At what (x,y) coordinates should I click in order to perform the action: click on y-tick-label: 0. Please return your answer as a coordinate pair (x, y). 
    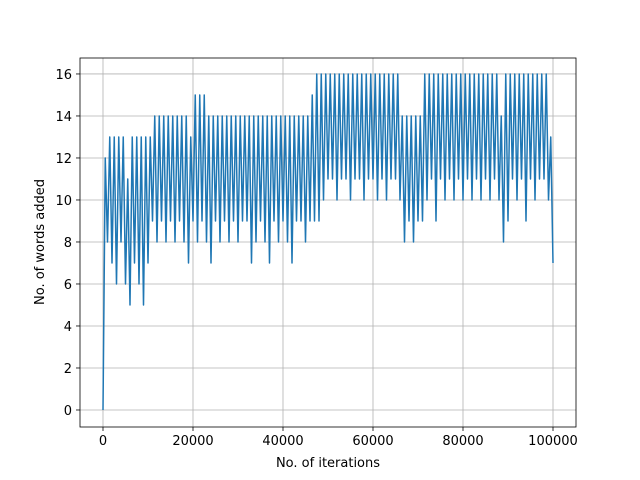
    Looking at the image, I should click on (68, 411).